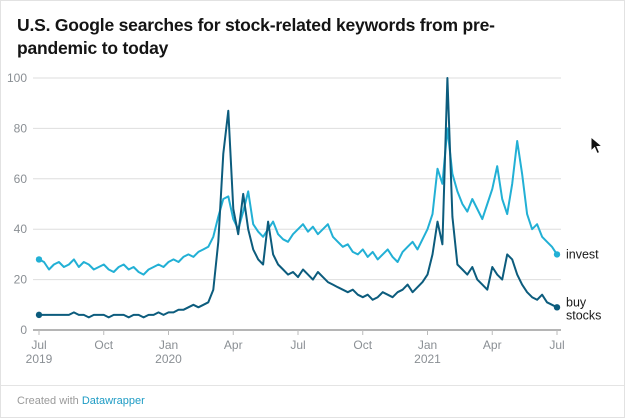  Describe the element at coordinates (21, 229) in the screenshot. I see `y-axis-tick-label: 40` at that location.